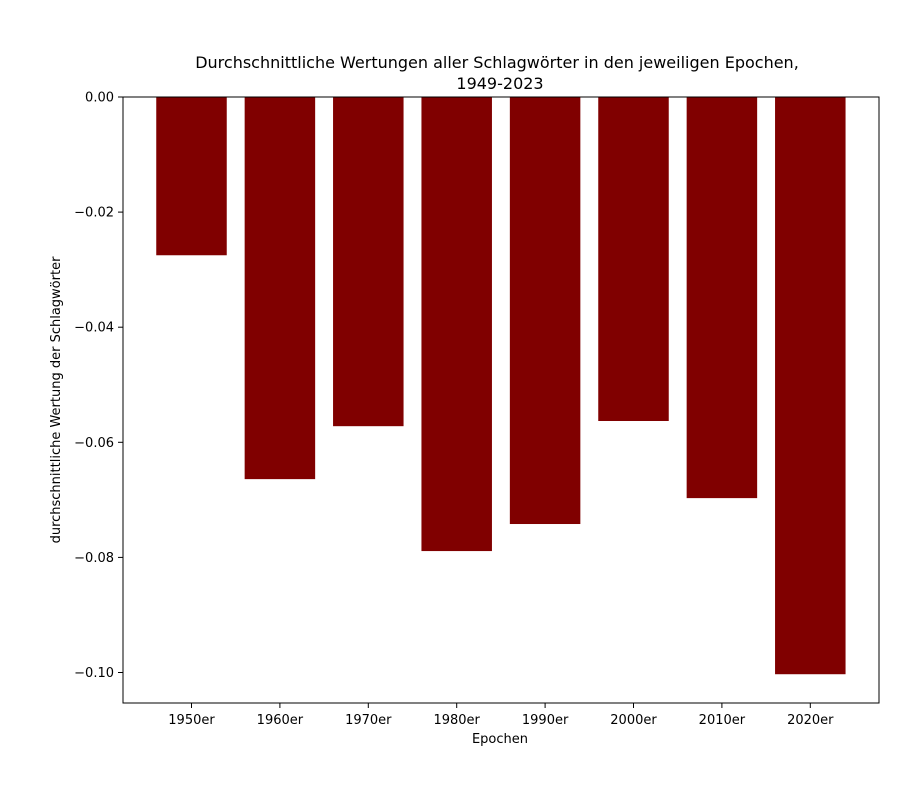 The image size is (900, 800). Describe the element at coordinates (94, 213) in the screenshot. I see `y-tick-label: −0.02` at that location.